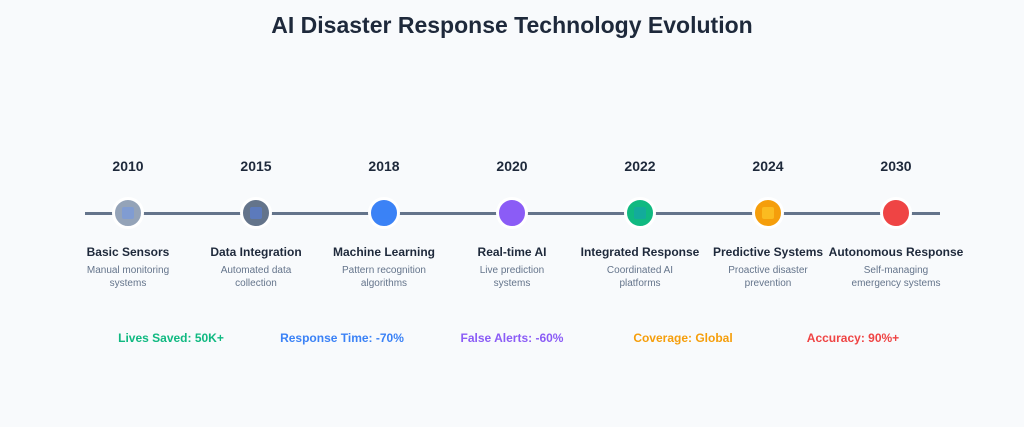 The image size is (1024, 427). Describe the element at coordinates (640, 166) in the screenshot. I see `milestone-year: 2022` at that location.